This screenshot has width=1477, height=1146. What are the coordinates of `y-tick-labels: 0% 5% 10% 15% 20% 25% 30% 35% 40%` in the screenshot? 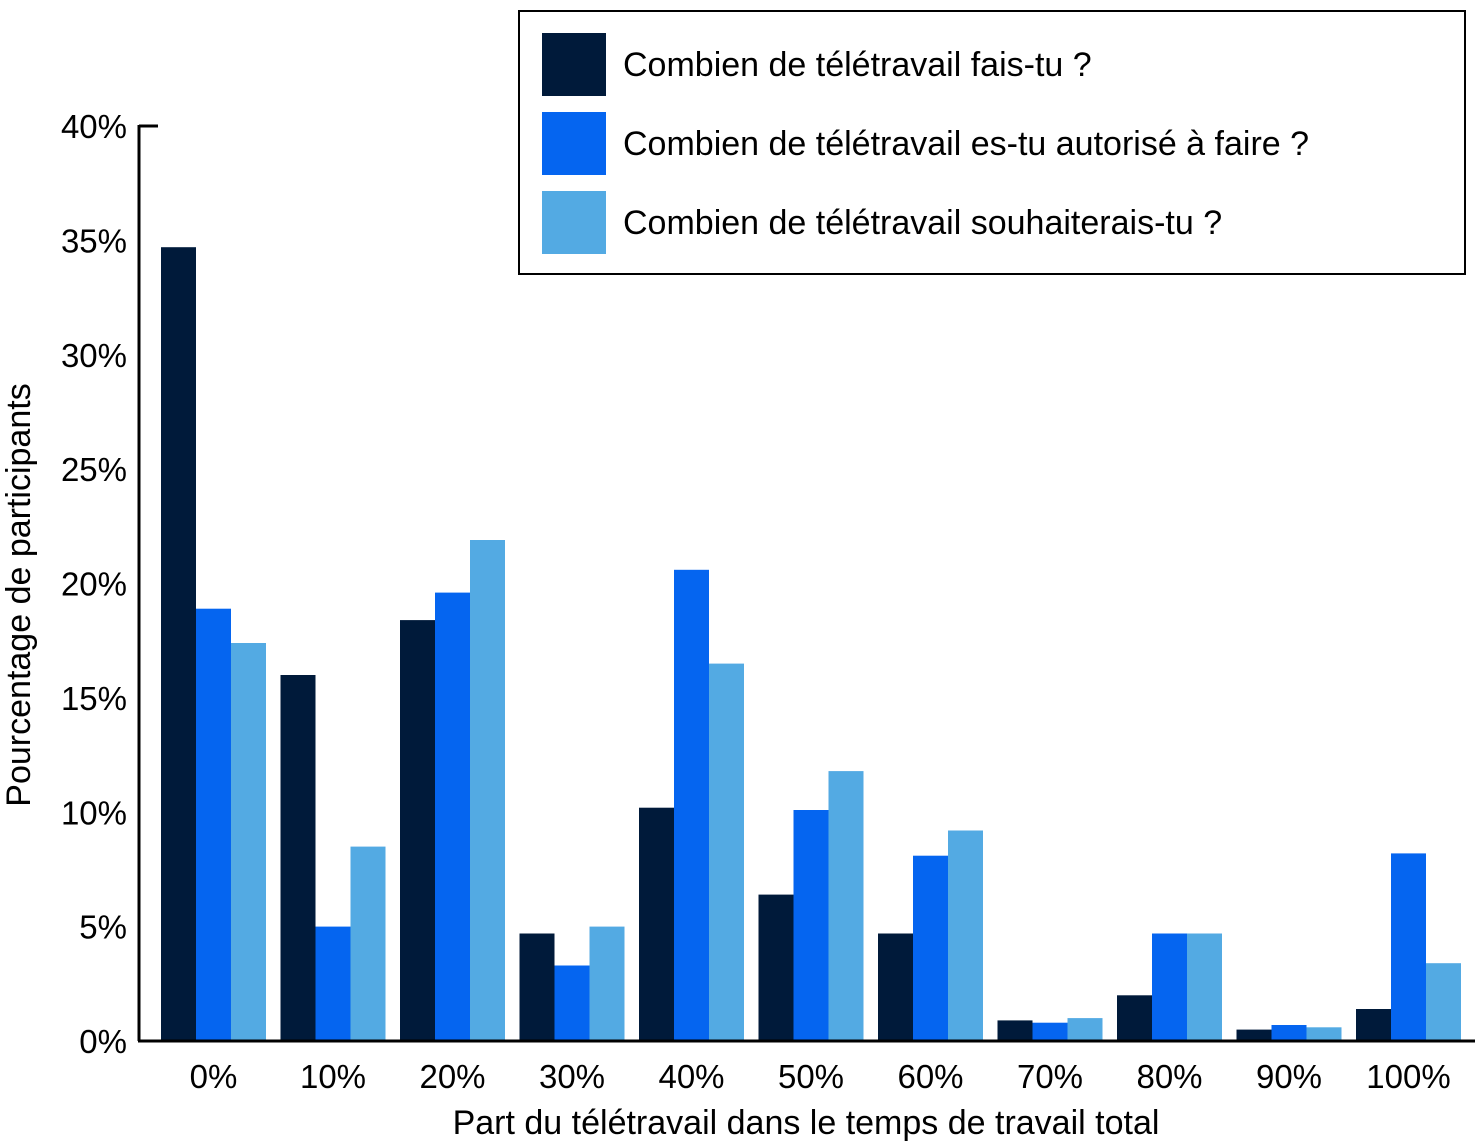 It's located at (94, 584).